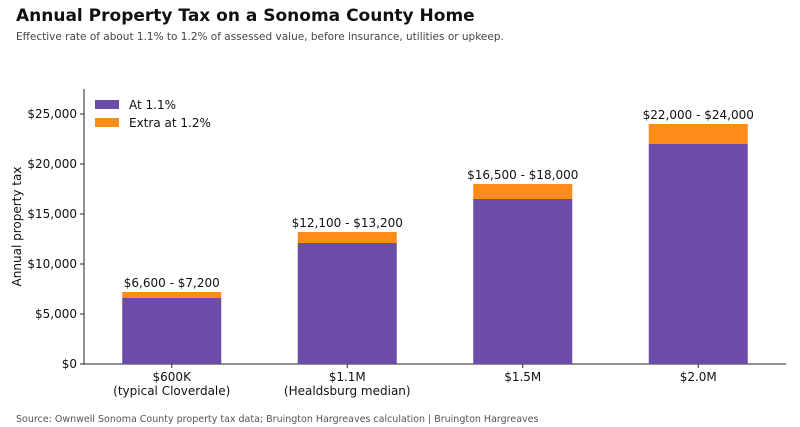 The image size is (800, 427). What do you see at coordinates (52, 264) in the screenshot?
I see `y-tick-label: $10,000` at bounding box center [52, 264].